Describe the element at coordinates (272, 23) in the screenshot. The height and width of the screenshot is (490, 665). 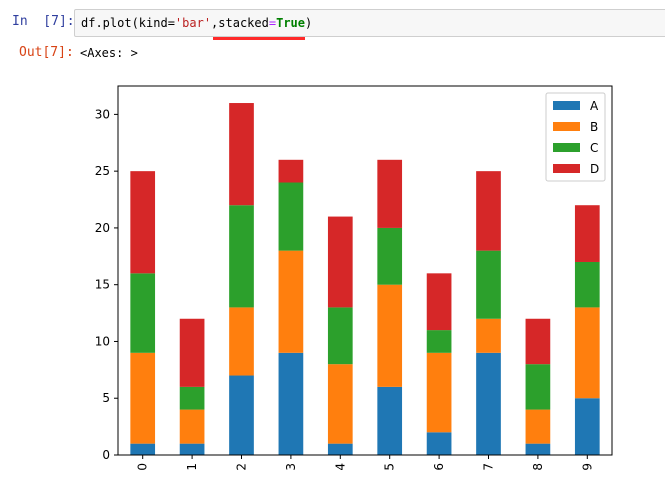
I see `code-token-equals: =` at that location.